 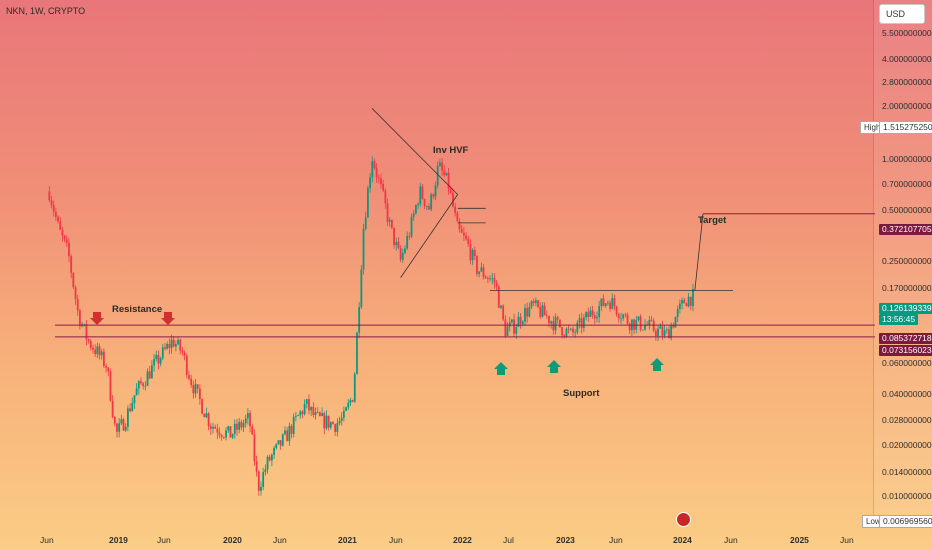 What do you see at coordinates (907, 445) in the screenshot?
I see `y-label: 0.020000000` at bounding box center [907, 445].